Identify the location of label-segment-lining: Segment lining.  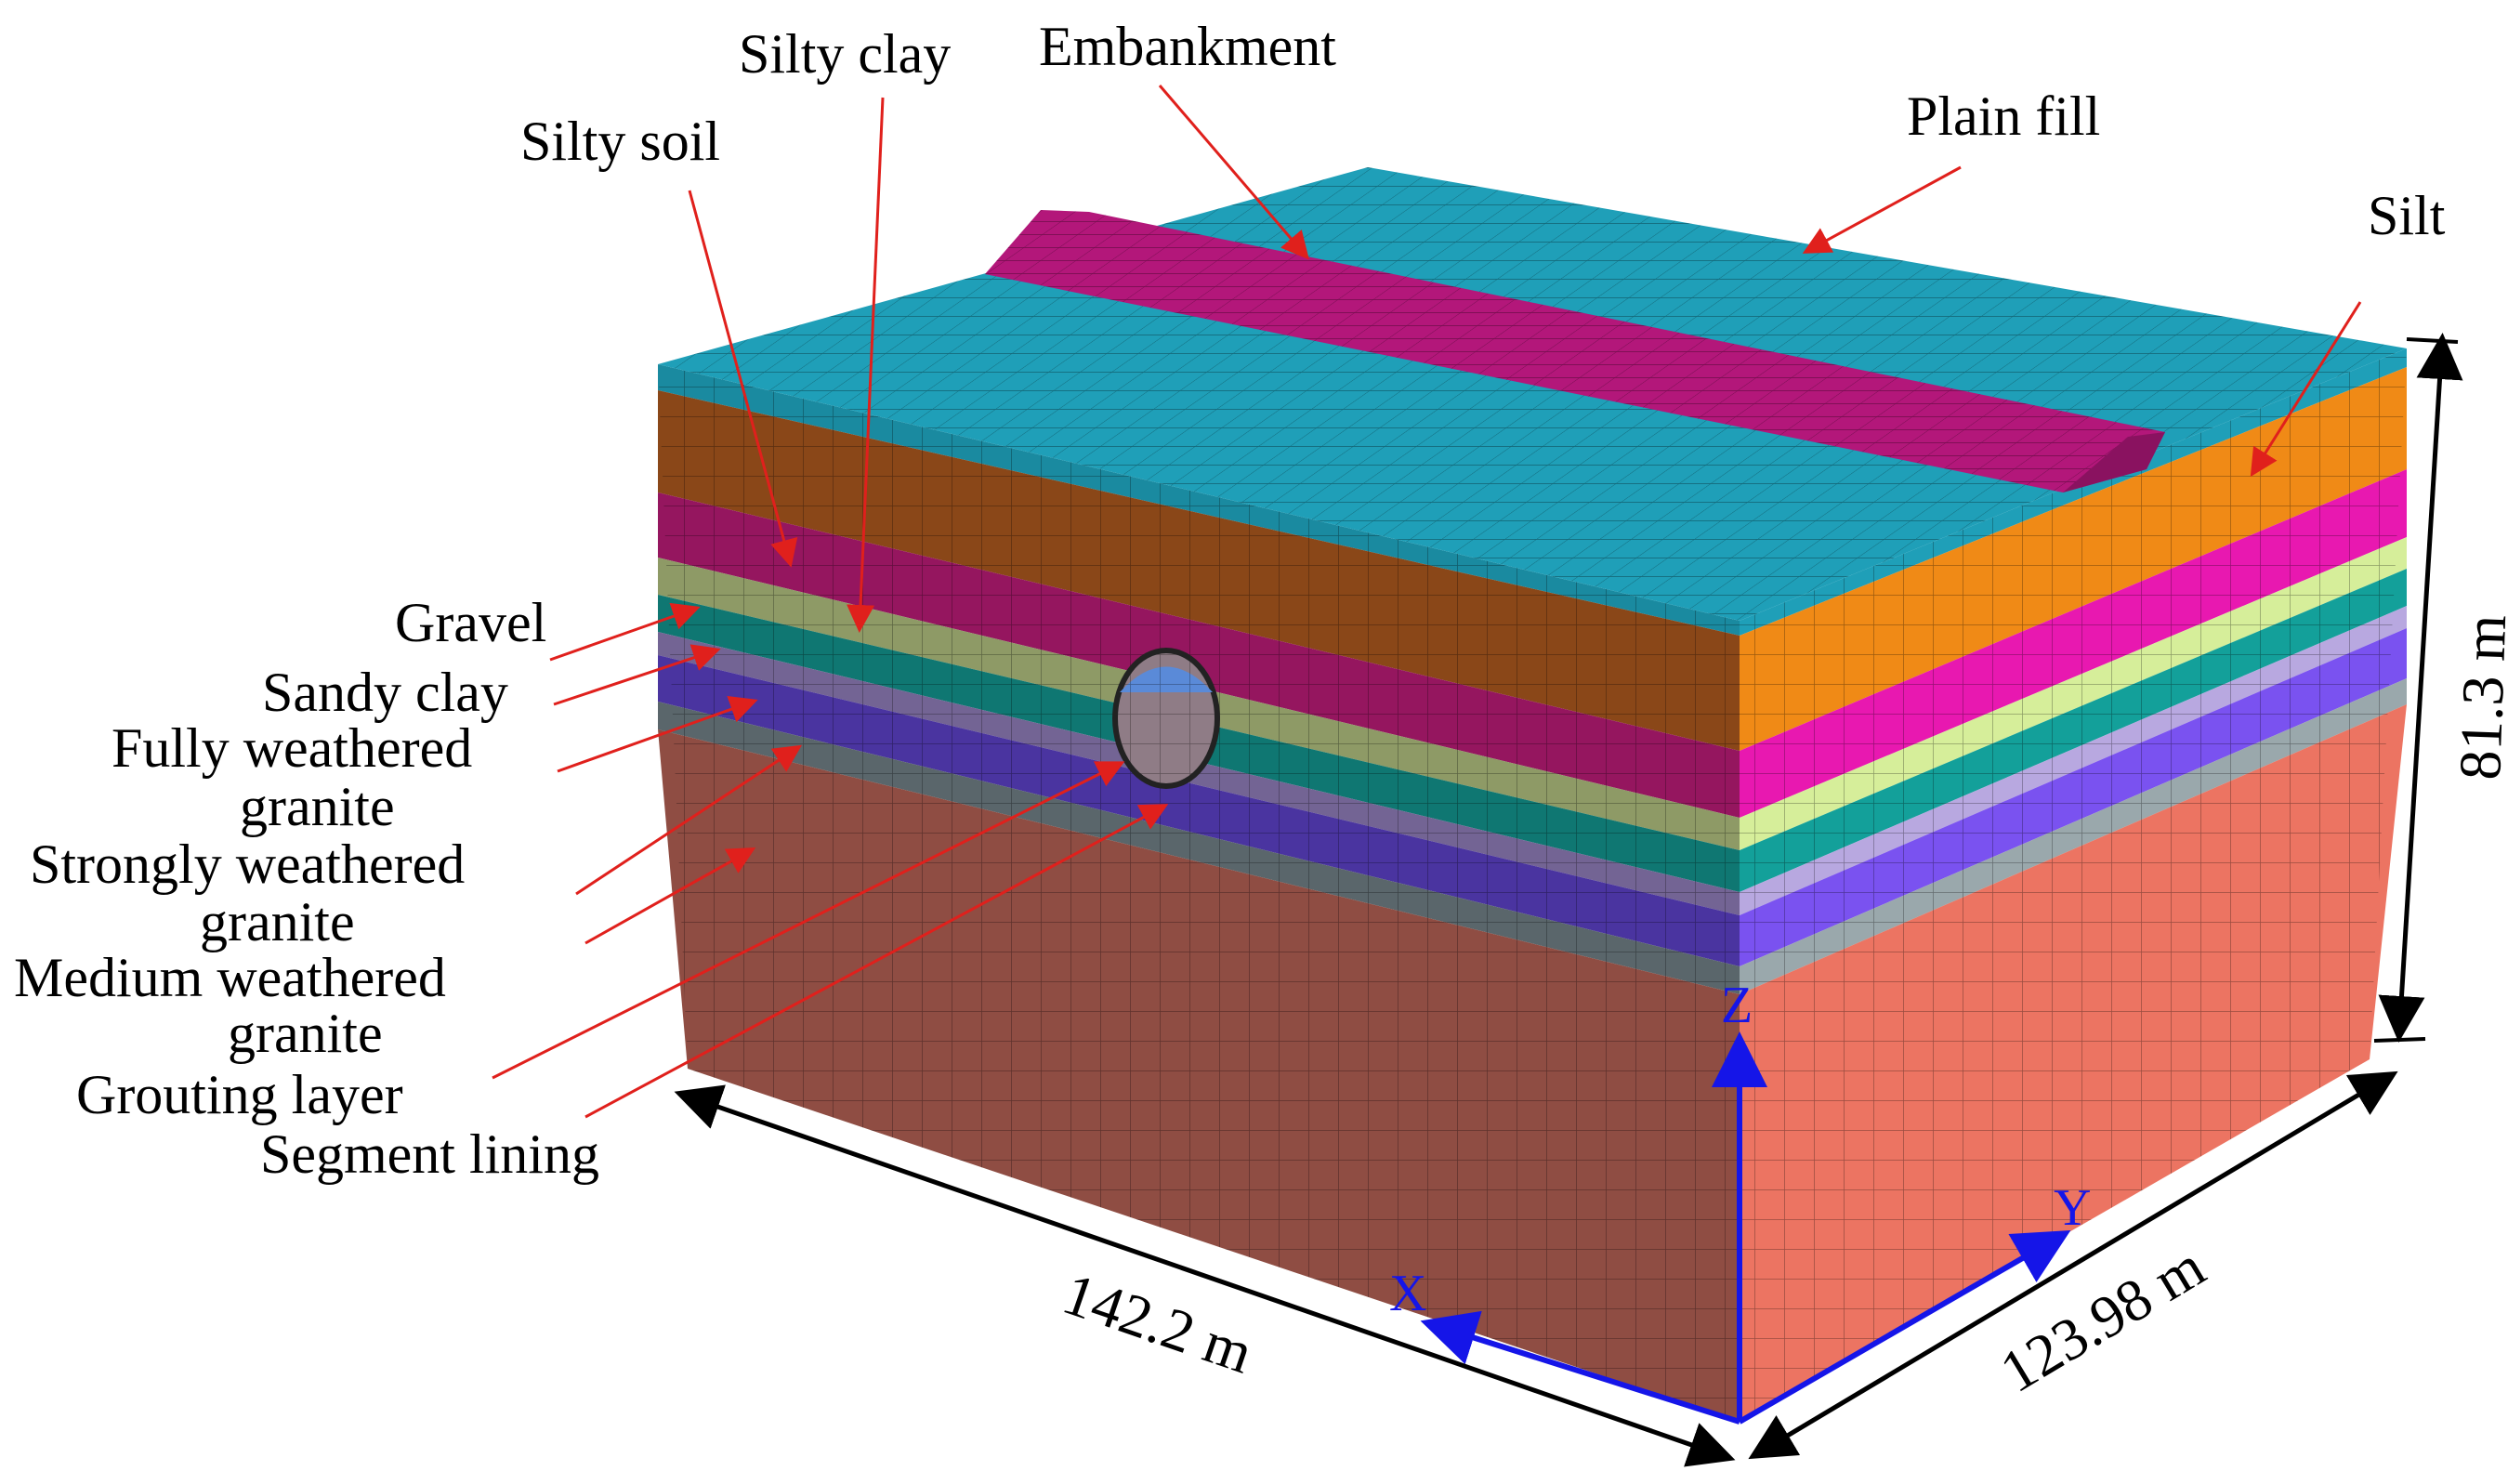
(429, 1154).